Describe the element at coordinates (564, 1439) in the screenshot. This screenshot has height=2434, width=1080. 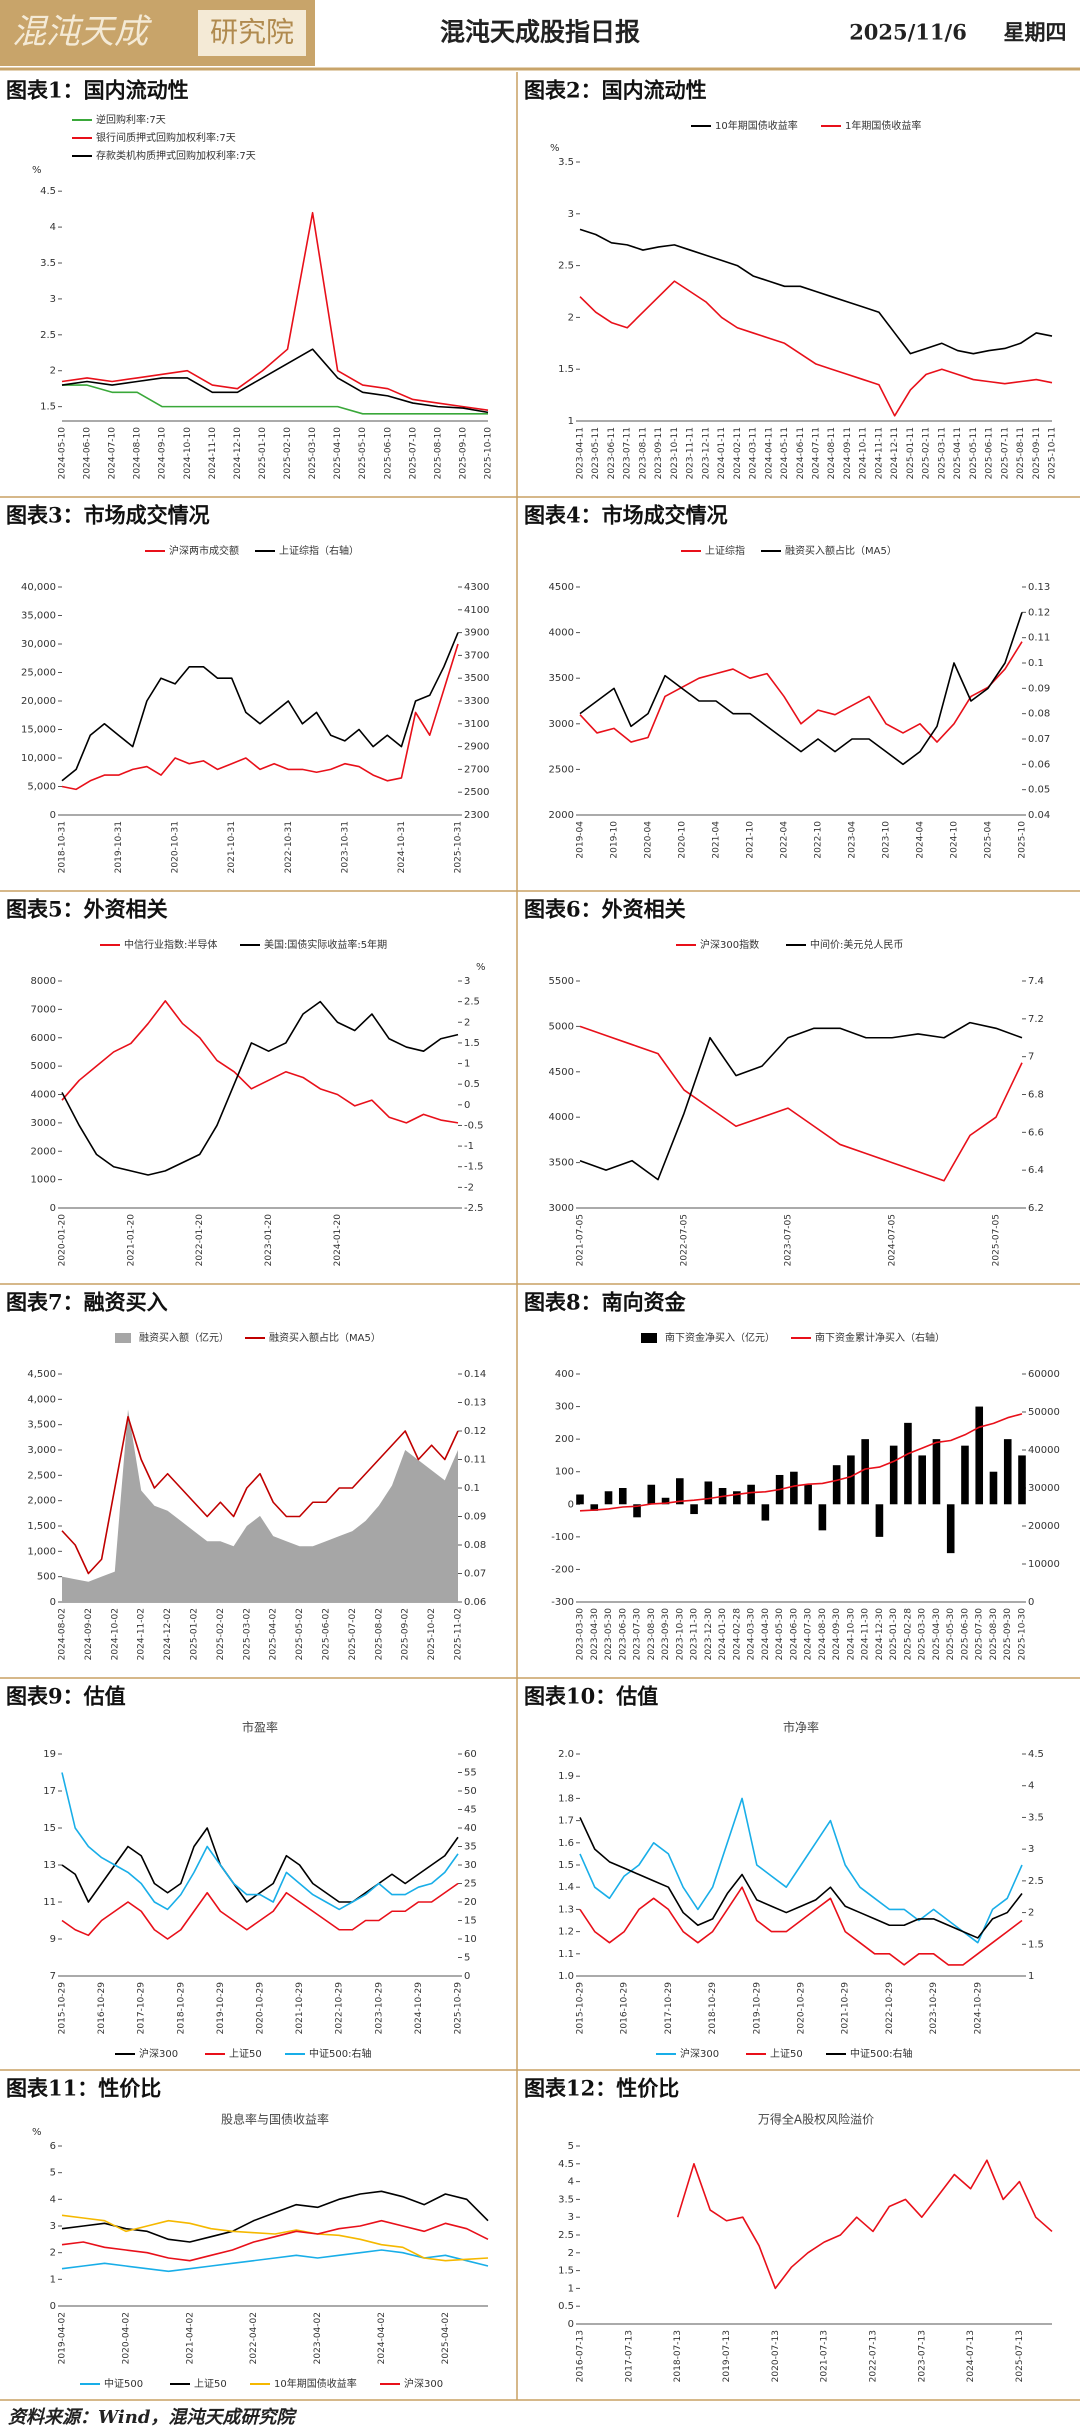
I see `y-tick-label: 200` at that location.